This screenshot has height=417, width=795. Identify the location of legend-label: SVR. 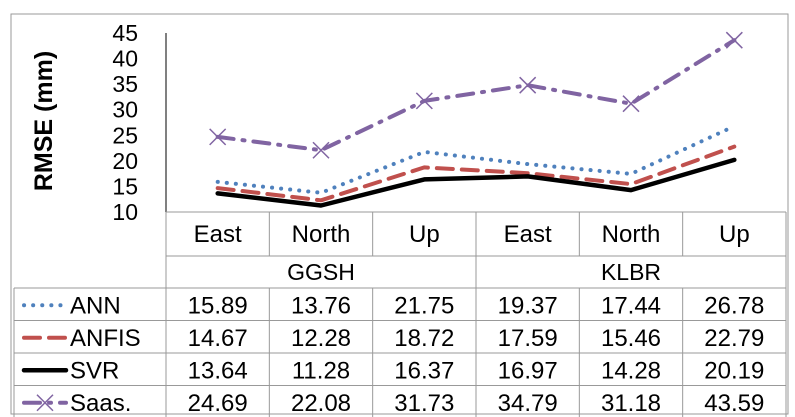
(94, 370).